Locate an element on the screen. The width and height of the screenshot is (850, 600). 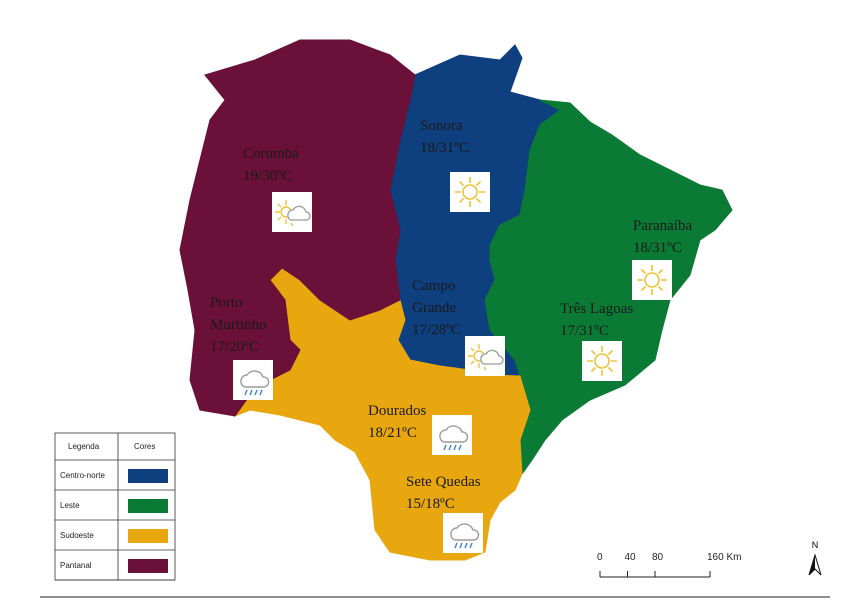
city-name: Três Lagoas is located at coordinates (596, 309).